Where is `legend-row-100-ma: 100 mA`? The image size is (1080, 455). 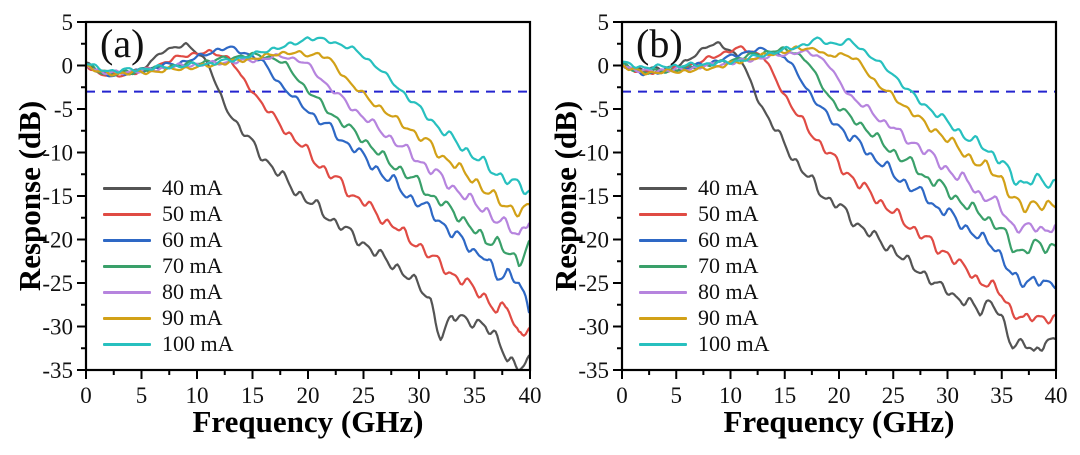
legend-row-100-ma: 100 mA is located at coordinates (168, 344).